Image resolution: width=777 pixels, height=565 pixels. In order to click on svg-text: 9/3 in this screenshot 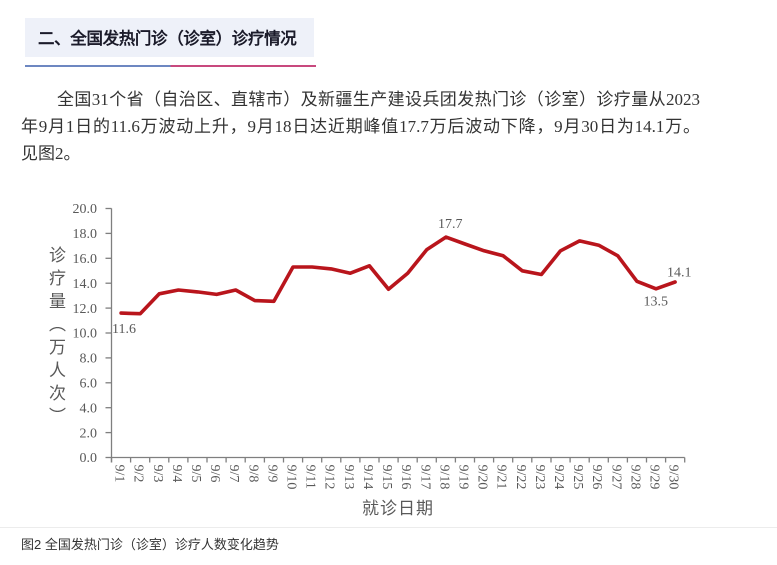, I will do `click(157, 474)`.